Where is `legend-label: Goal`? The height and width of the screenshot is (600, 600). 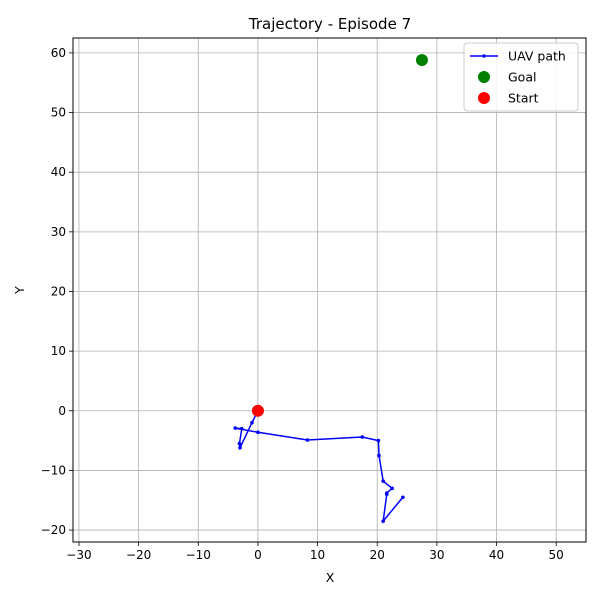 legend-label: Goal is located at coordinates (522, 77).